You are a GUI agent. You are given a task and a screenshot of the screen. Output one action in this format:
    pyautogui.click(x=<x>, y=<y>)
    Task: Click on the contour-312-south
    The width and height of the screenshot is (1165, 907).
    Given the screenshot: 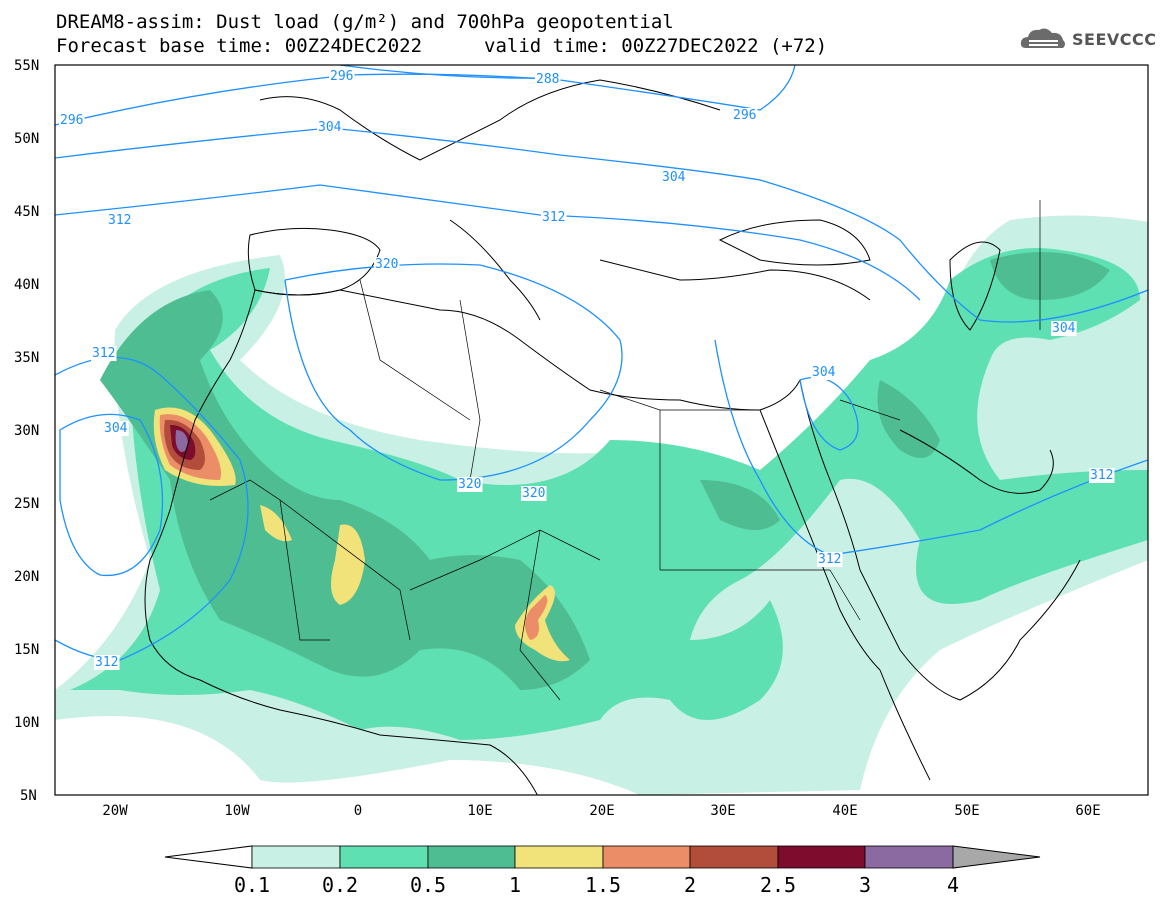 What is the action you would take?
    pyautogui.click(x=152, y=508)
    